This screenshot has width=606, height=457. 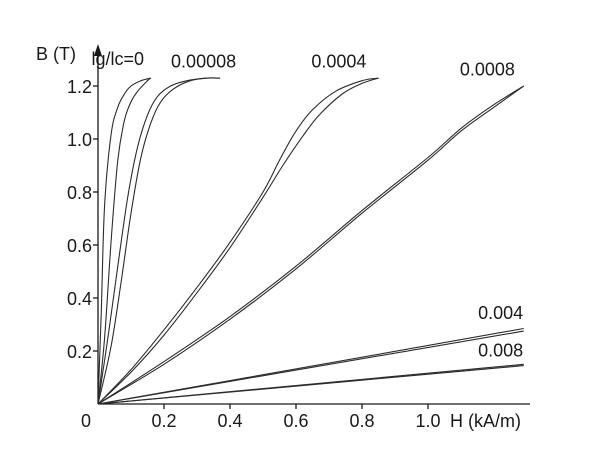 I want to click on y-tick-label: 0.6, so click(x=79, y=246).